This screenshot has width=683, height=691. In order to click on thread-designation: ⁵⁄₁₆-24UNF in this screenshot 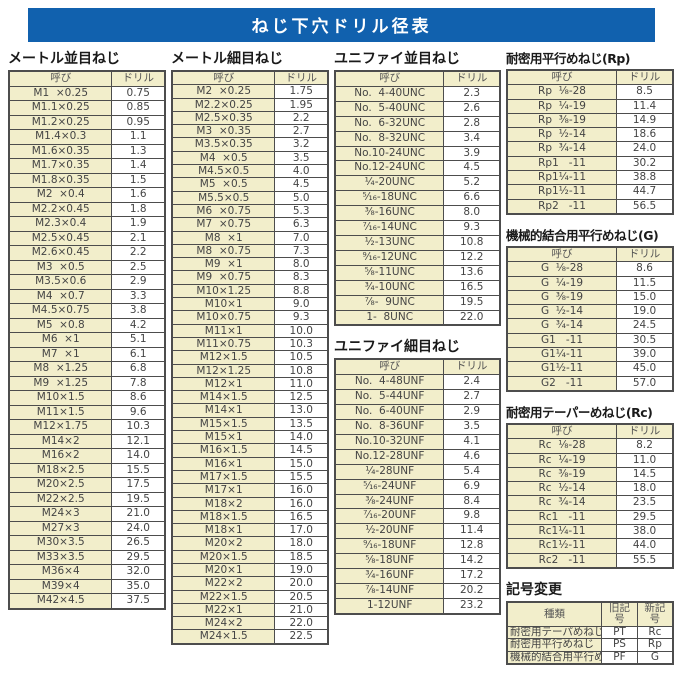, I will do `click(389, 486)`.